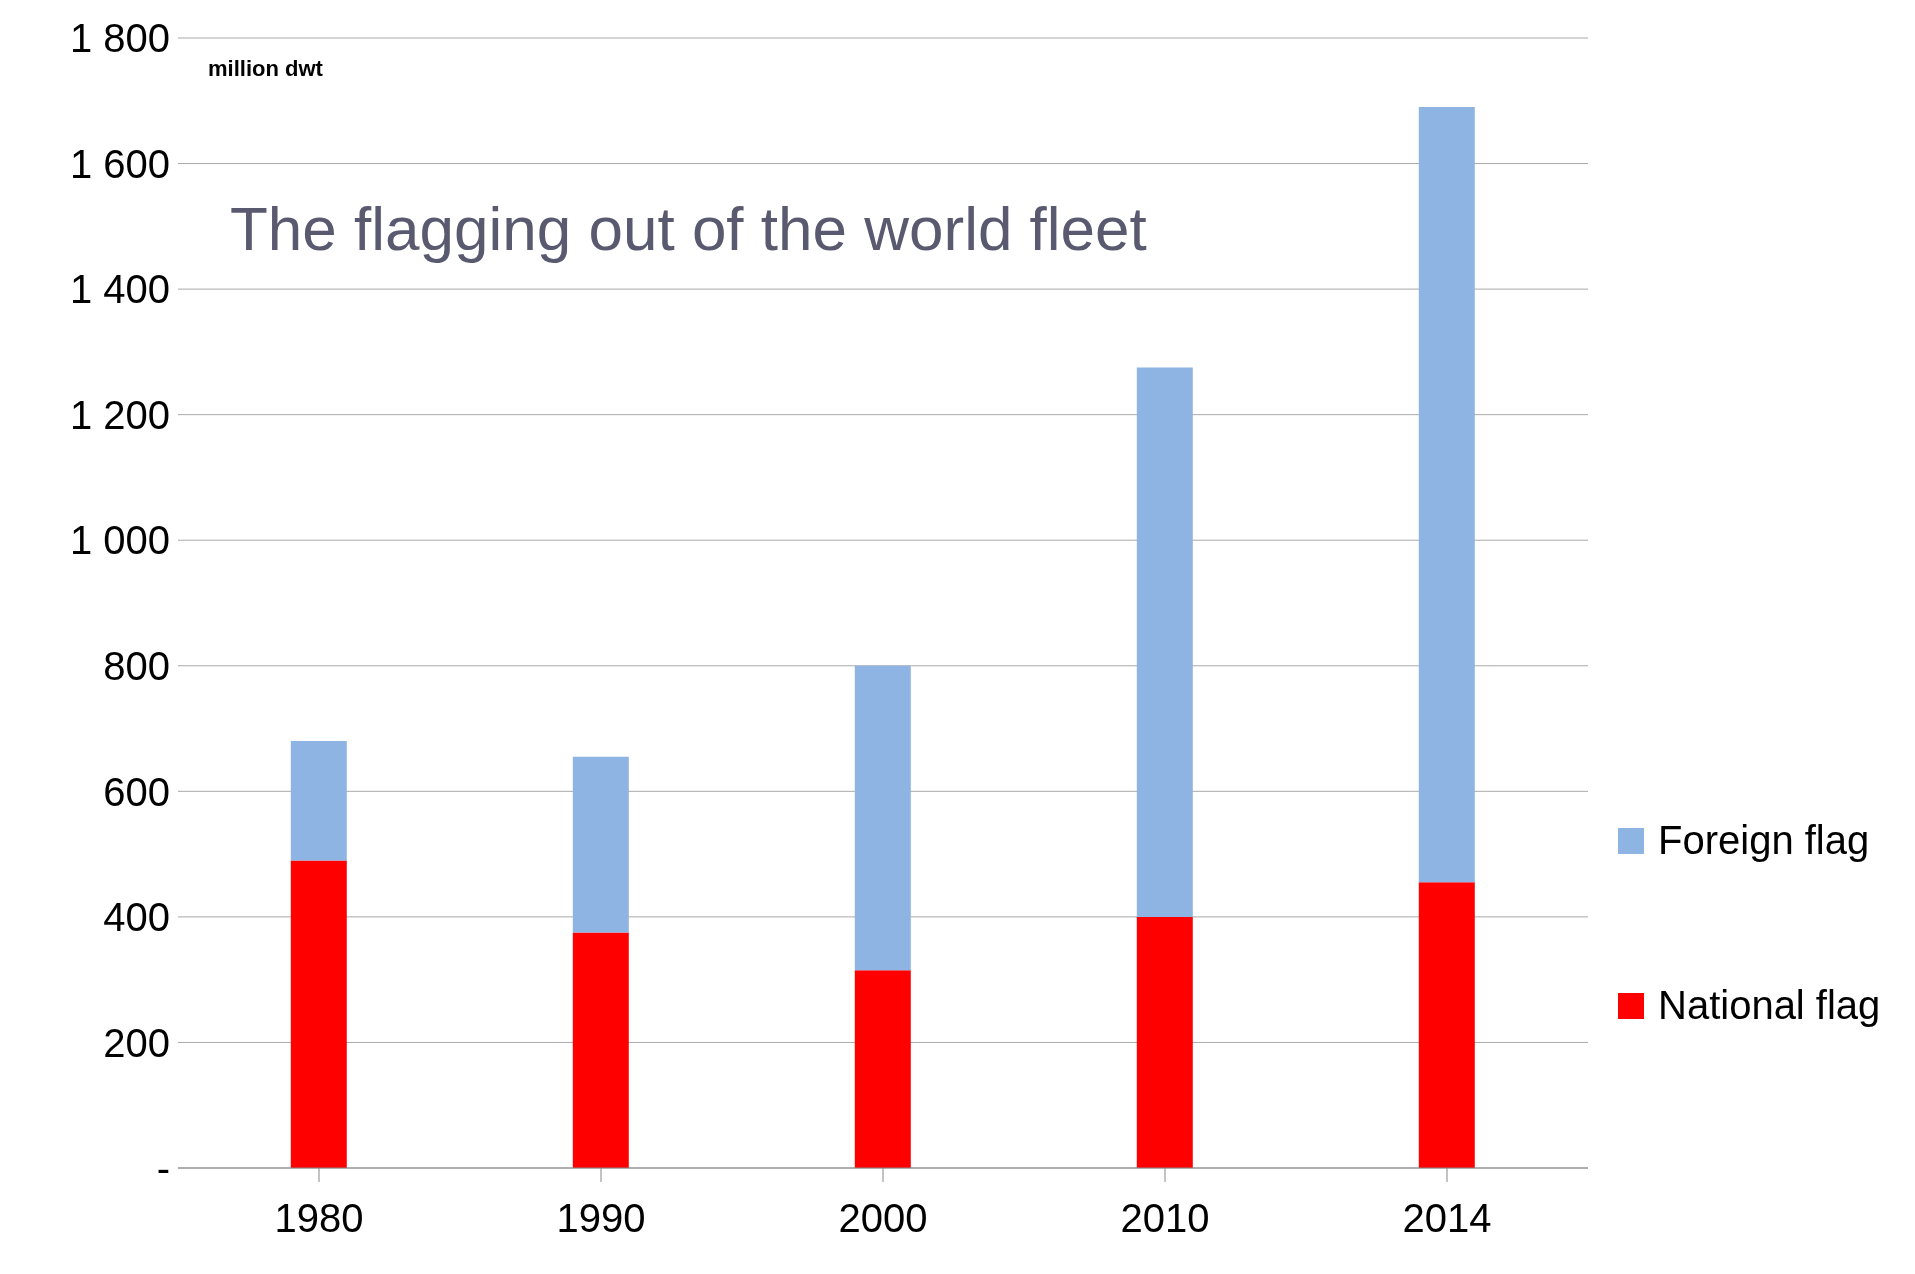  Describe the element at coordinates (119, 163) in the screenshot. I see `y-tick-label: 1 600` at that location.